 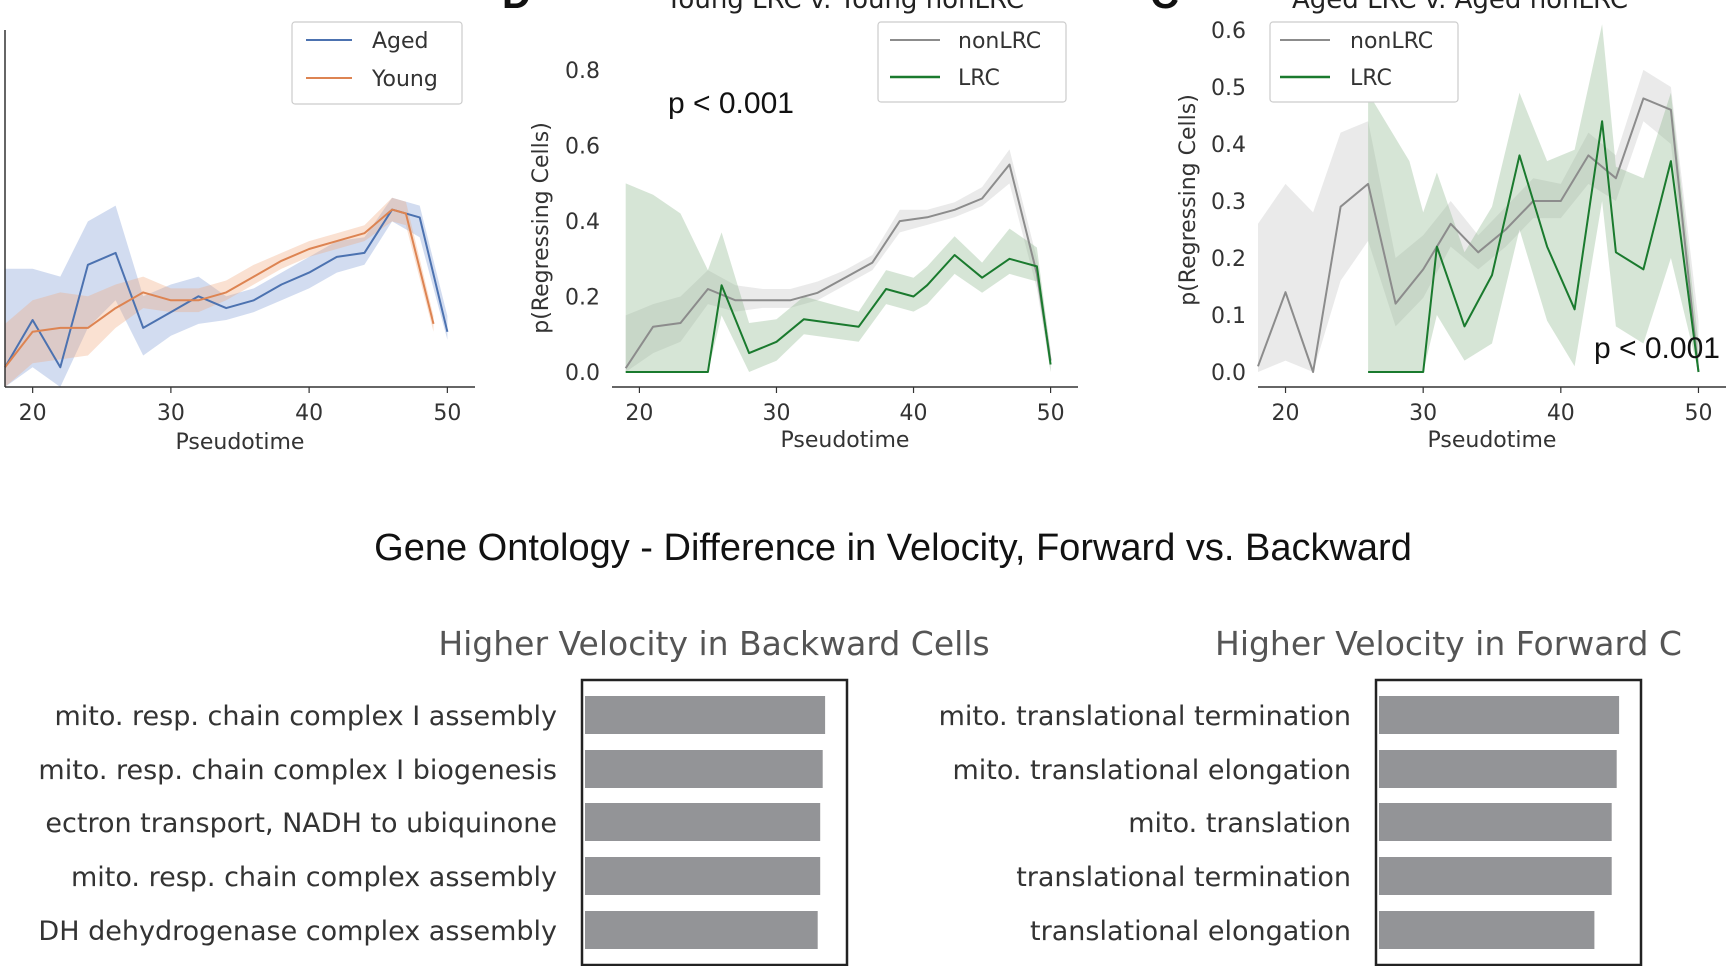 I want to click on series-line-aged, so click(x=226, y=288).